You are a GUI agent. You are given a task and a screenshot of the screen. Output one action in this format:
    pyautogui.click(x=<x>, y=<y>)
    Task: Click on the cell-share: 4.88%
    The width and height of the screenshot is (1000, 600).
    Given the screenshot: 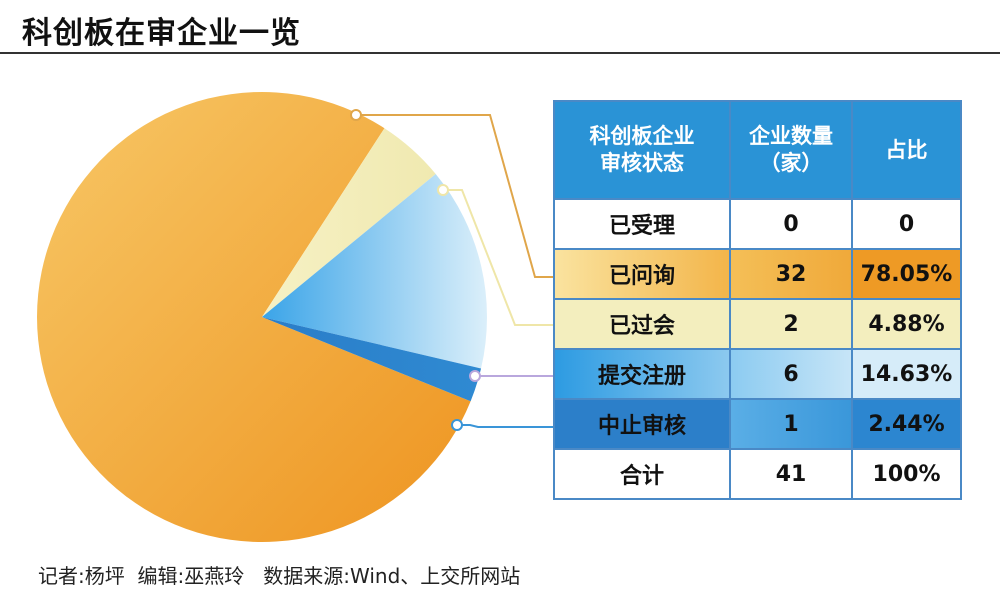 What is the action you would take?
    pyautogui.click(x=906, y=324)
    